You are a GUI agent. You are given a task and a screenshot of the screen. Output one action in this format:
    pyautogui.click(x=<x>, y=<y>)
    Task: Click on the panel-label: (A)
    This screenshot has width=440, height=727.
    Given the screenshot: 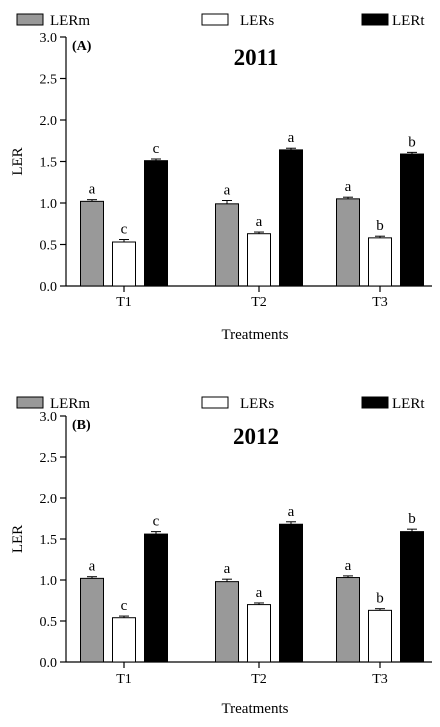 What is the action you would take?
    pyautogui.click(x=82, y=46)
    